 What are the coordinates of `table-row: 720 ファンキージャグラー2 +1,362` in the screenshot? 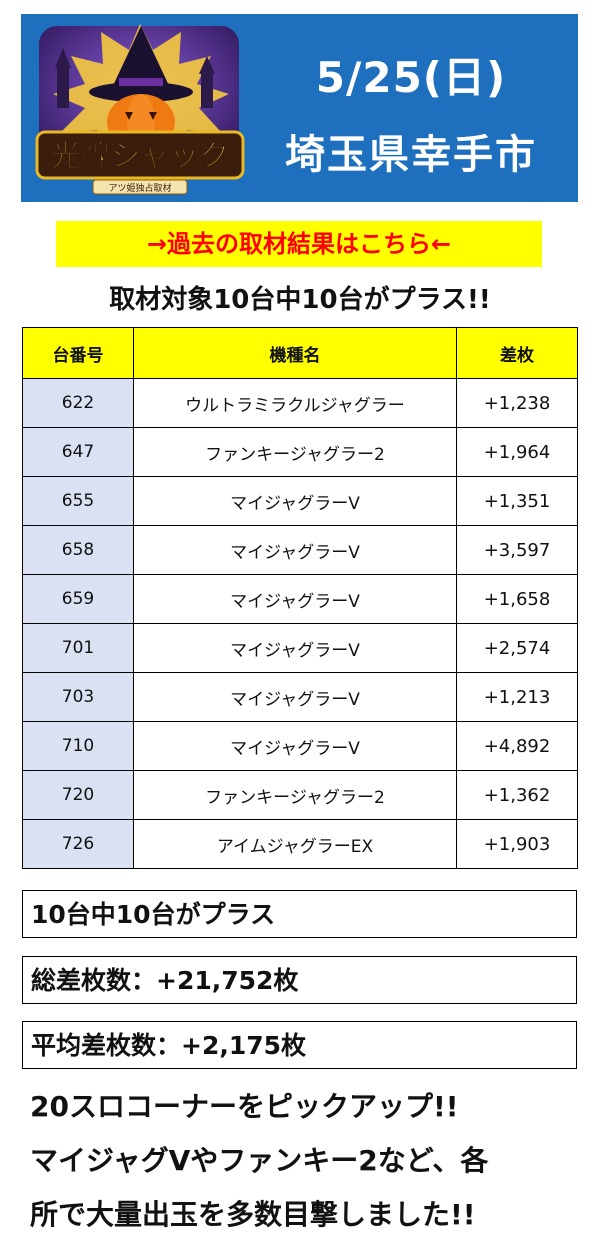 It's located at (300, 795).